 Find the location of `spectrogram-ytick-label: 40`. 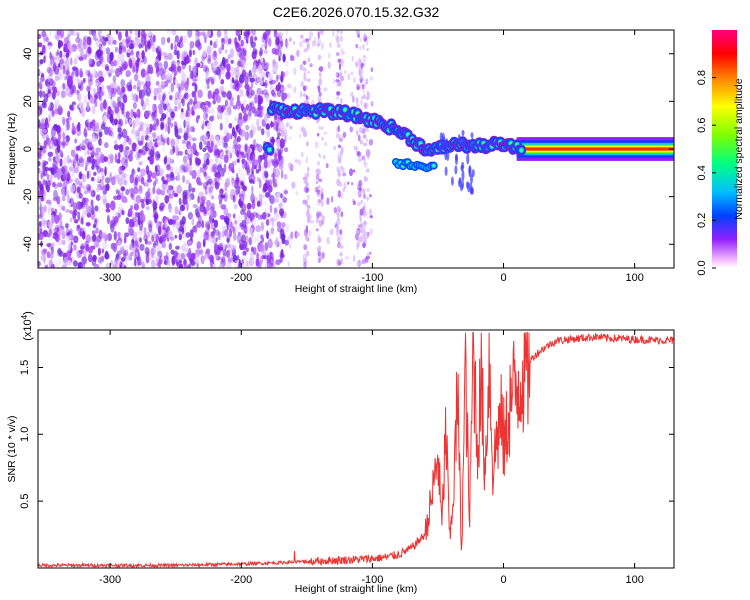

spectrogram-ytick-label: 40 is located at coordinates (28, 54).